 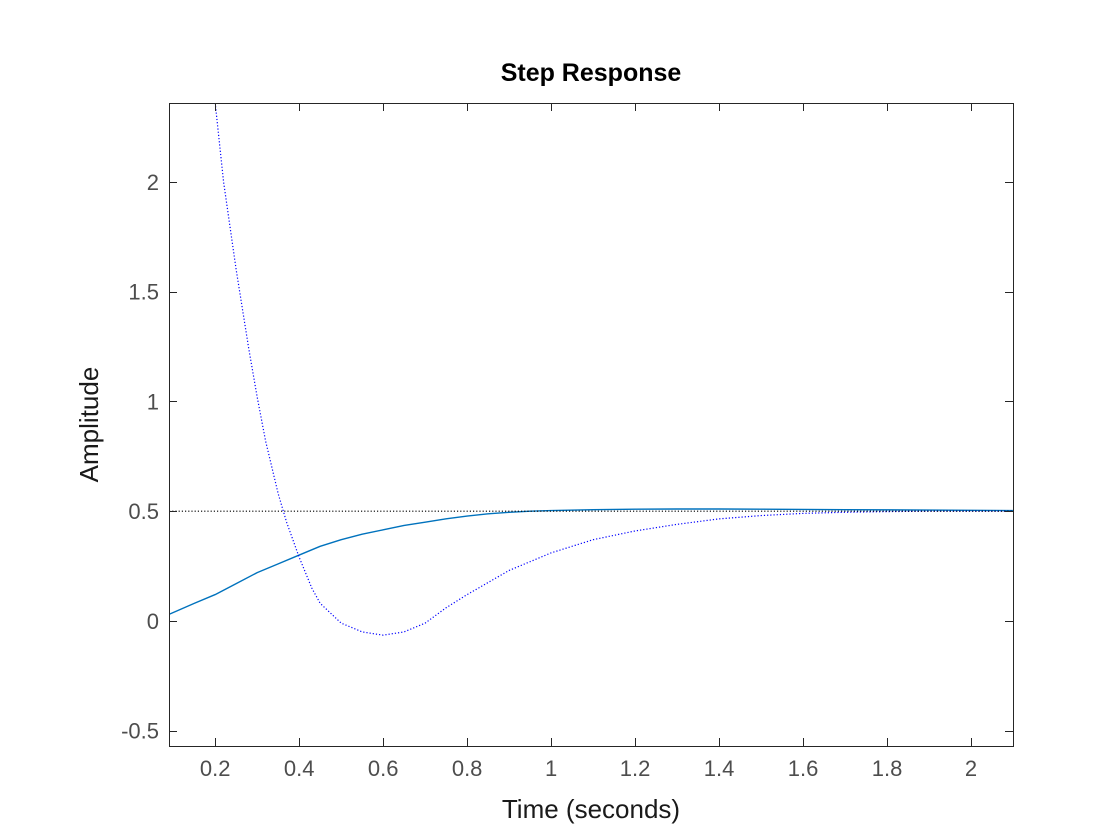 What do you see at coordinates (887, 768) in the screenshot?
I see `x-tick-label: 1.8` at bounding box center [887, 768].